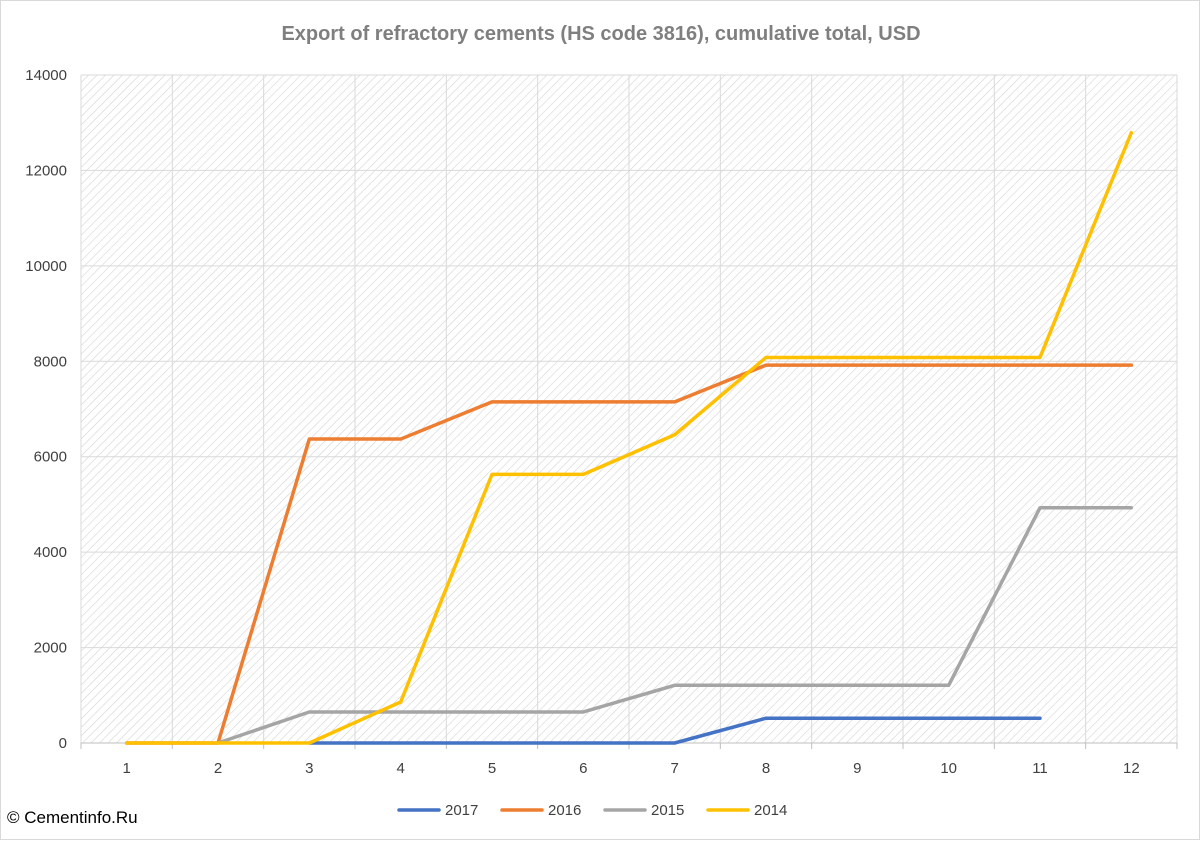  Describe the element at coordinates (46, 170) in the screenshot. I see `y-tick-label: 12000` at that location.